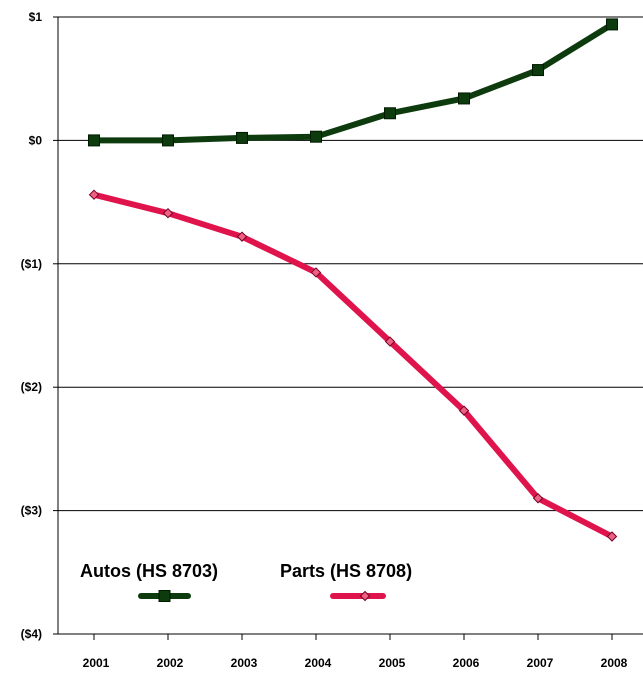  I want to click on y-tick-label: $0, so click(36, 140).